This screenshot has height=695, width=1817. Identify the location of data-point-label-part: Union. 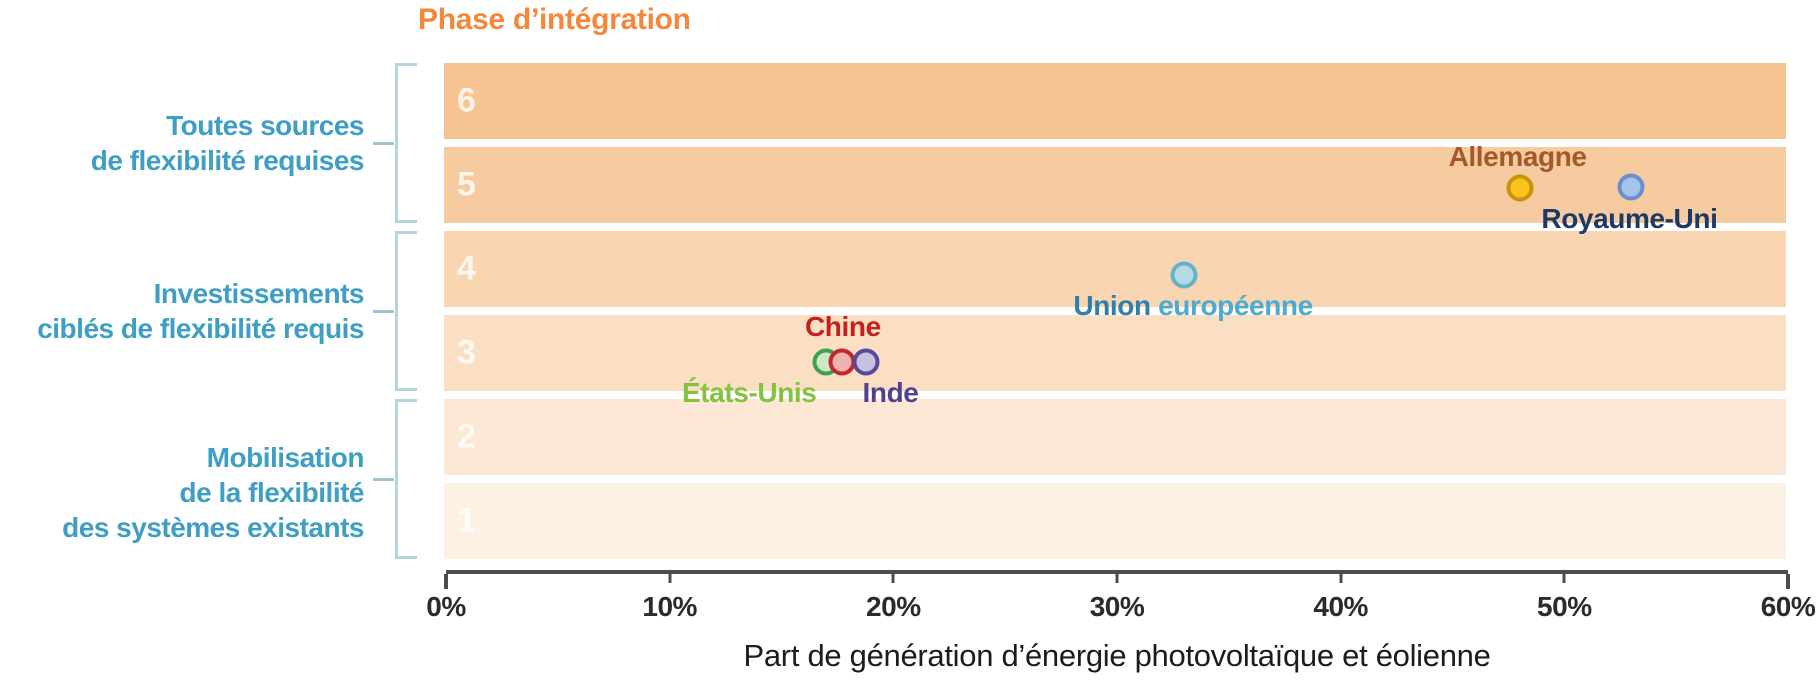
(1116, 305).